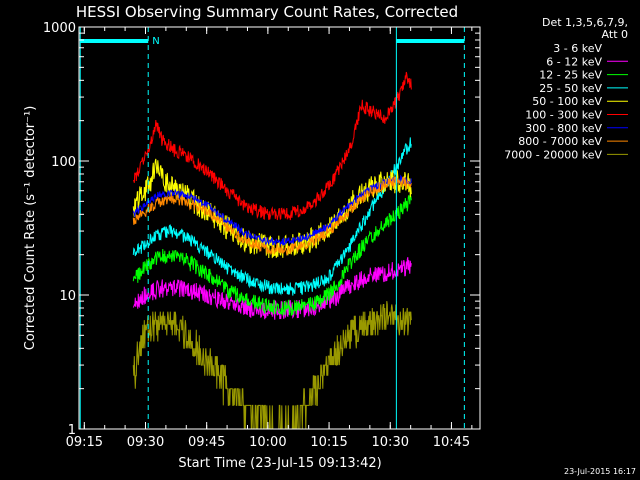  I want to click on x-tick-label-4: 10:15, so click(328, 442).